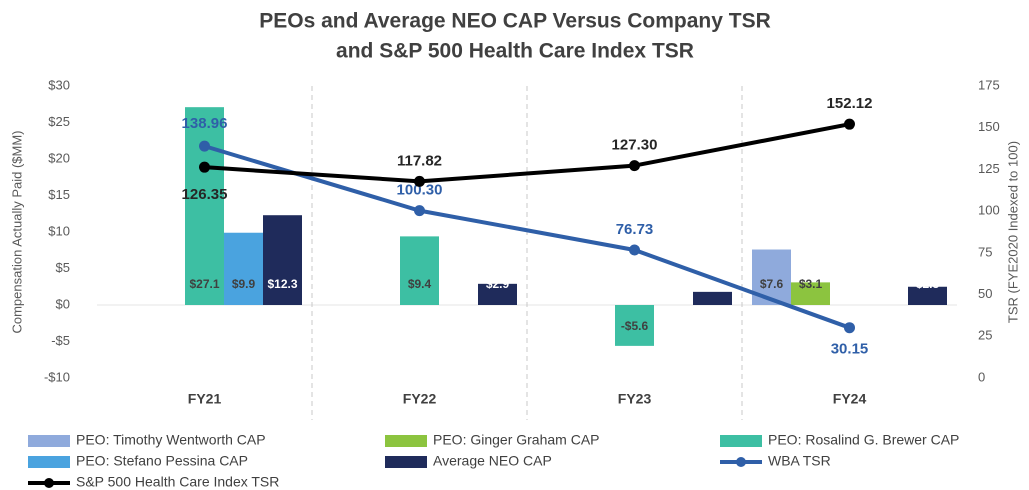  What do you see at coordinates (928, 284) in the screenshot?
I see `data-label: $2.5` at bounding box center [928, 284].